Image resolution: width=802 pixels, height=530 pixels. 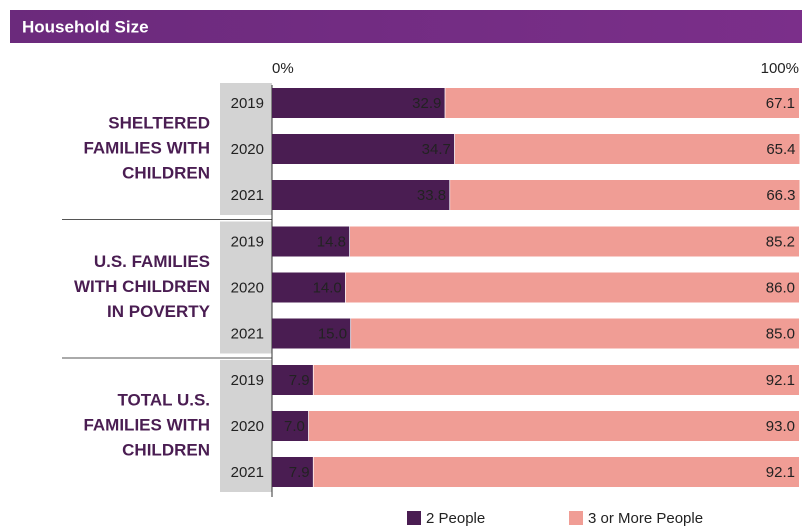 What do you see at coordinates (426, 103) in the screenshot?
I see `value-label: 32.9` at bounding box center [426, 103].